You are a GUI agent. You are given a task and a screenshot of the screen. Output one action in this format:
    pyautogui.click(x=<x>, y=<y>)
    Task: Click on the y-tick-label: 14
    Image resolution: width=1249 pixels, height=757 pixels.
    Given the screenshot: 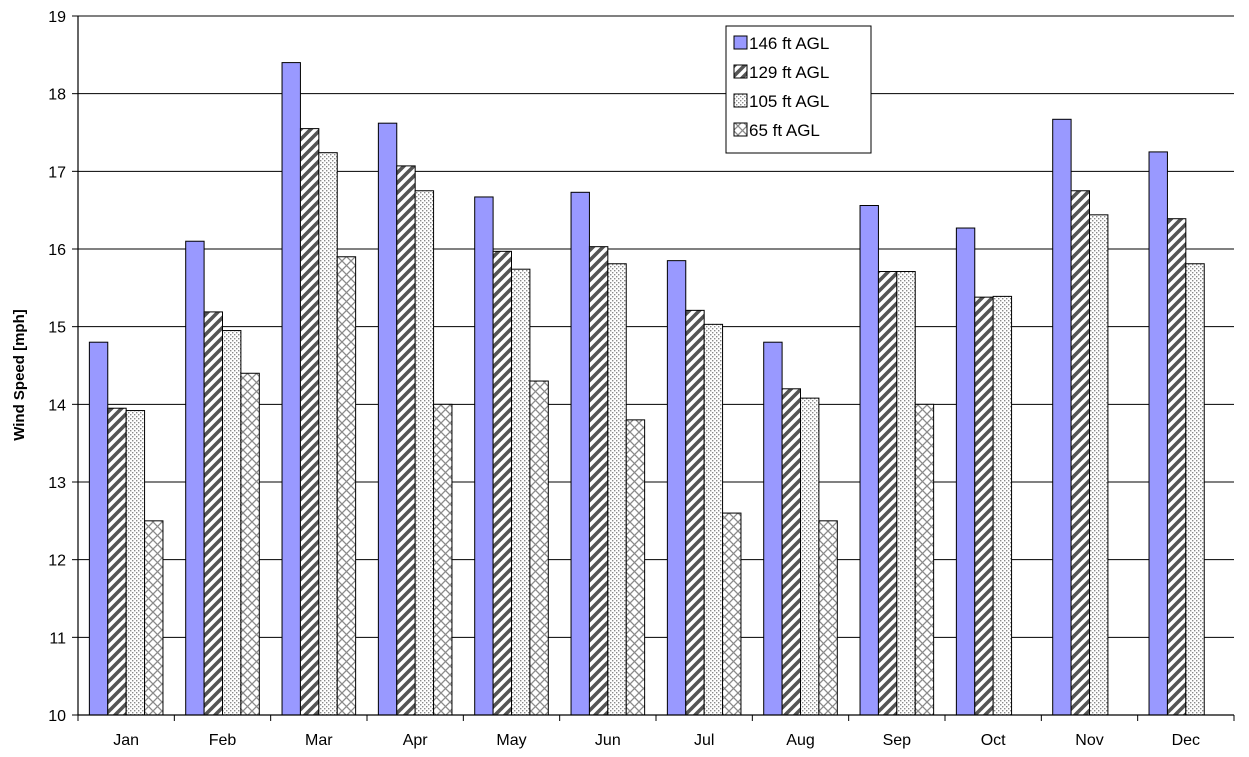 What is the action you would take?
    pyautogui.click(x=57, y=405)
    